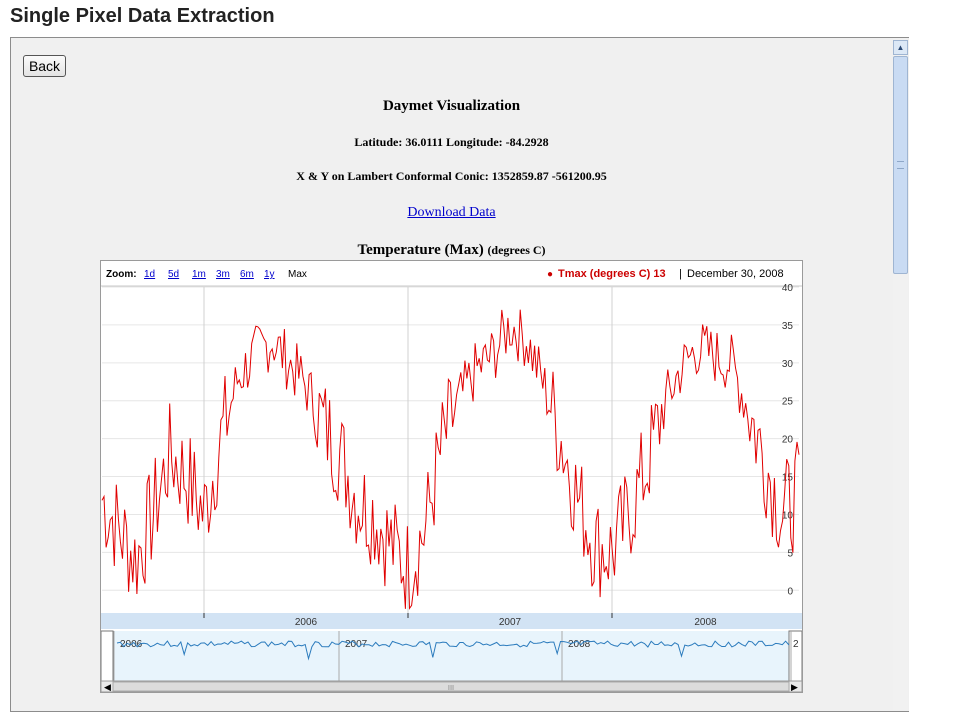 This screenshot has width=975, height=712. What do you see at coordinates (788, 402) in the screenshot?
I see `y-tick-label-25: 25` at bounding box center [788, 402].